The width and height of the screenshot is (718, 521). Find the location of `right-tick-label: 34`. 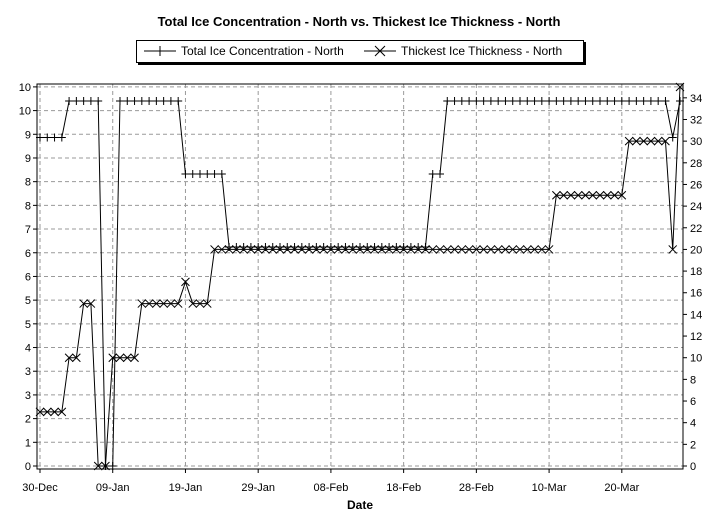

right-tick-label: 34 is located at coordinates (696, 99).